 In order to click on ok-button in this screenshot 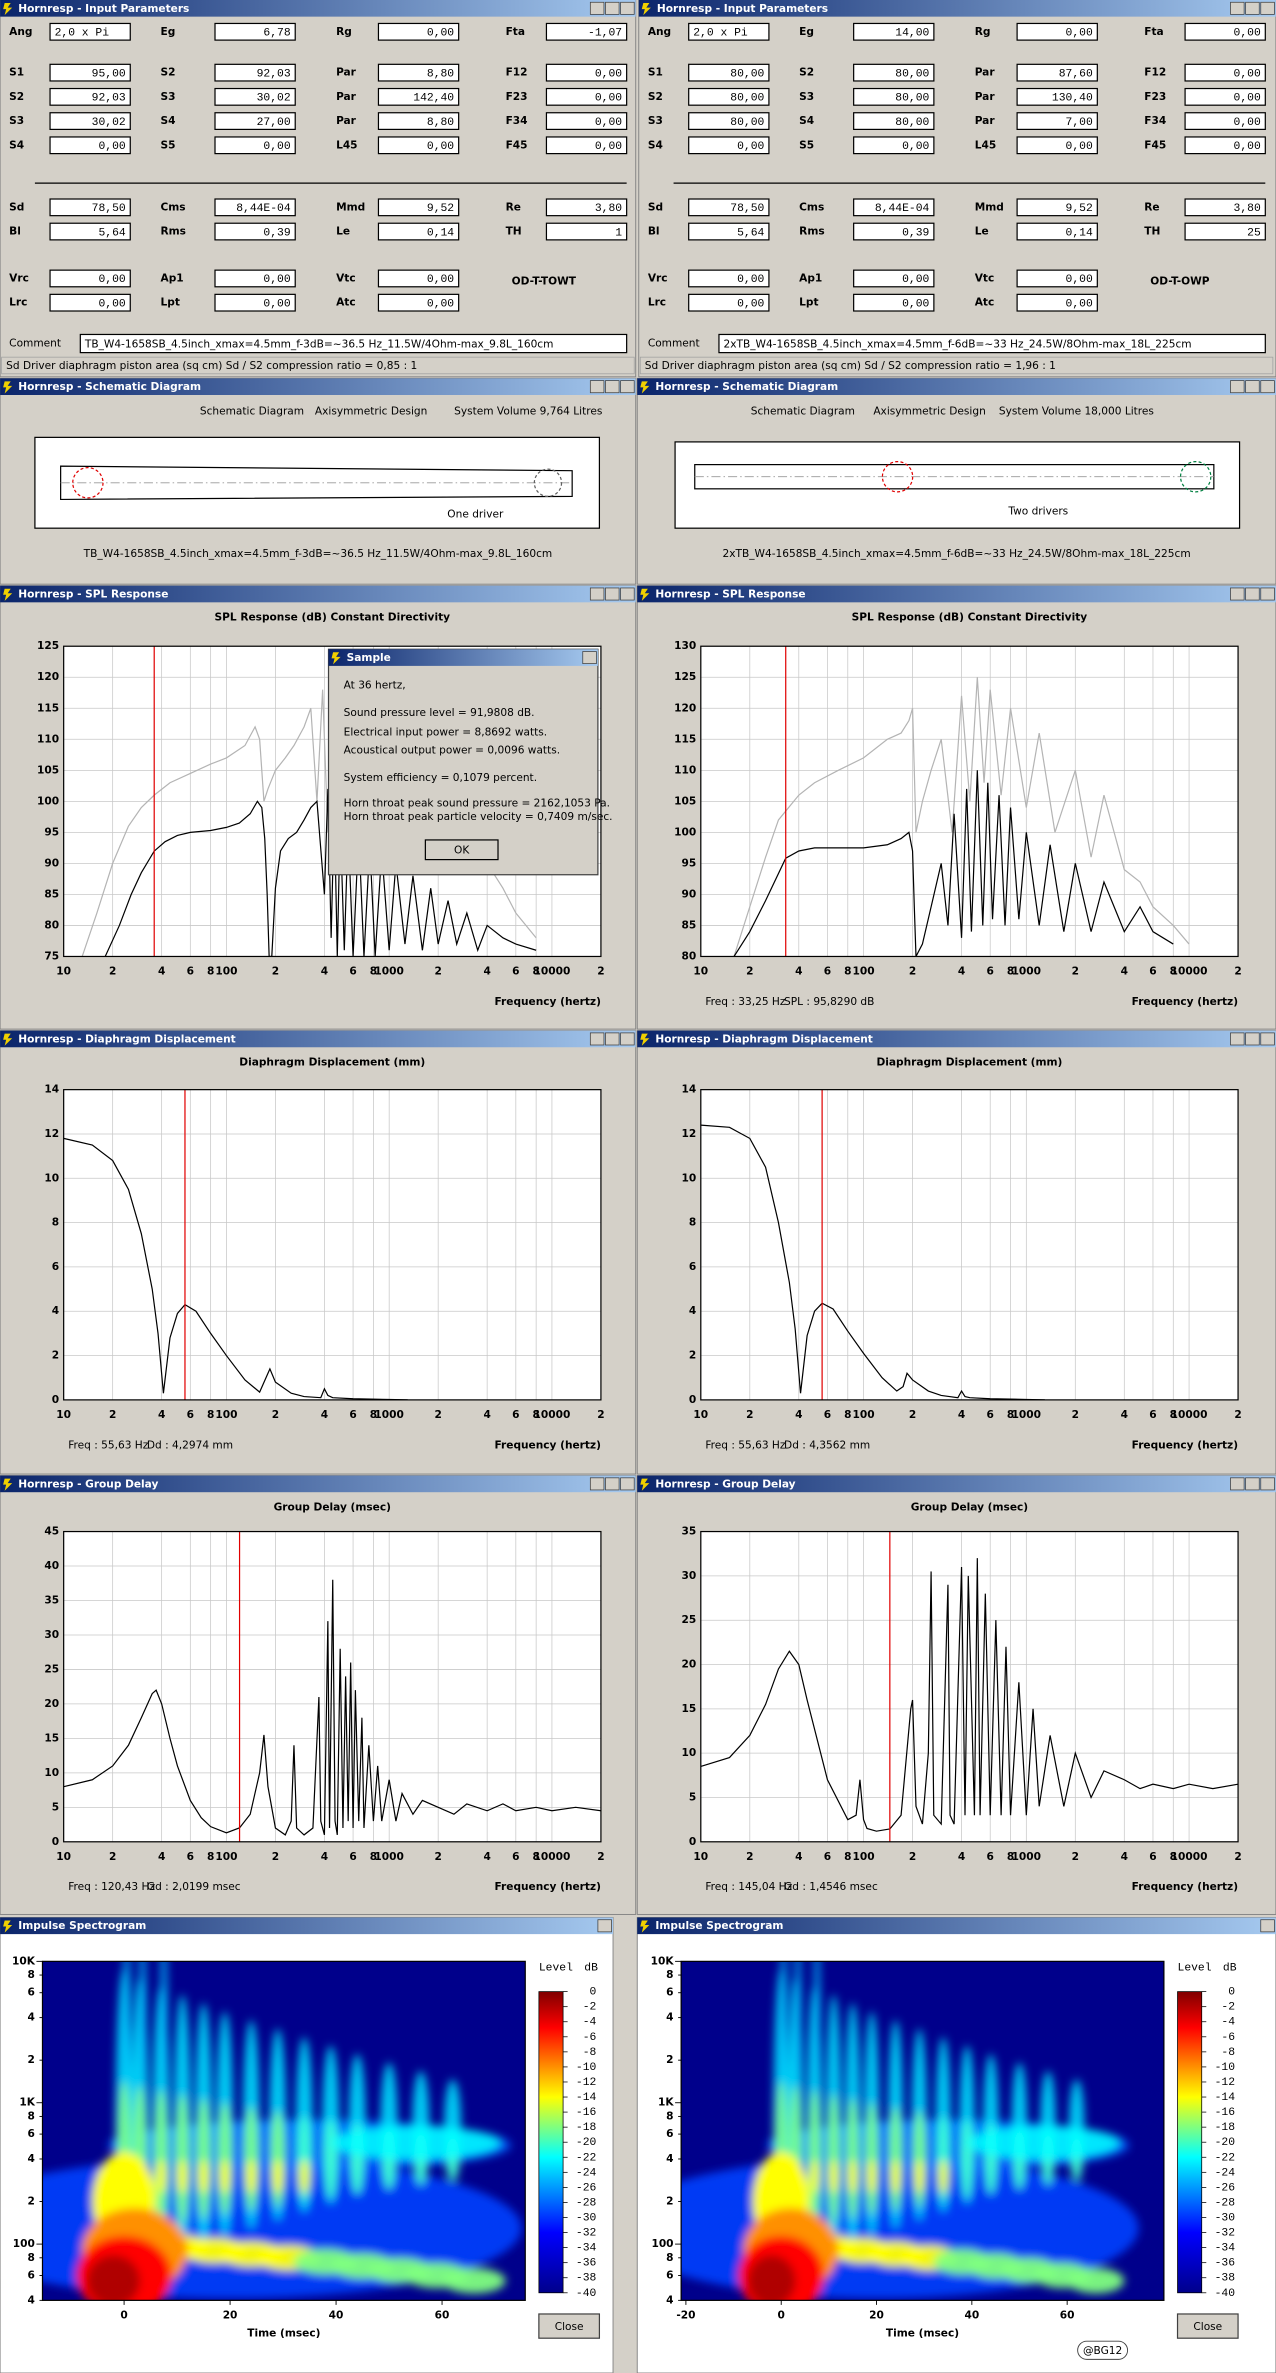, I will do `click(461, 850)`.